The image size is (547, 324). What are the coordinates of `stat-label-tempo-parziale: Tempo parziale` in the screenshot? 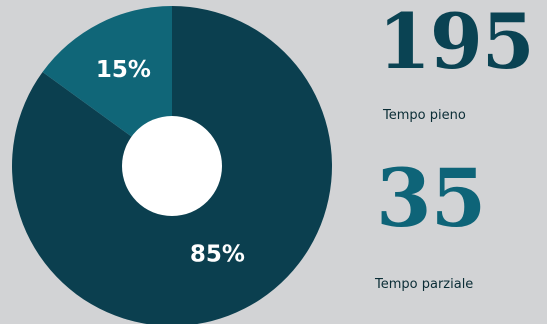 It's located at (424, 284).